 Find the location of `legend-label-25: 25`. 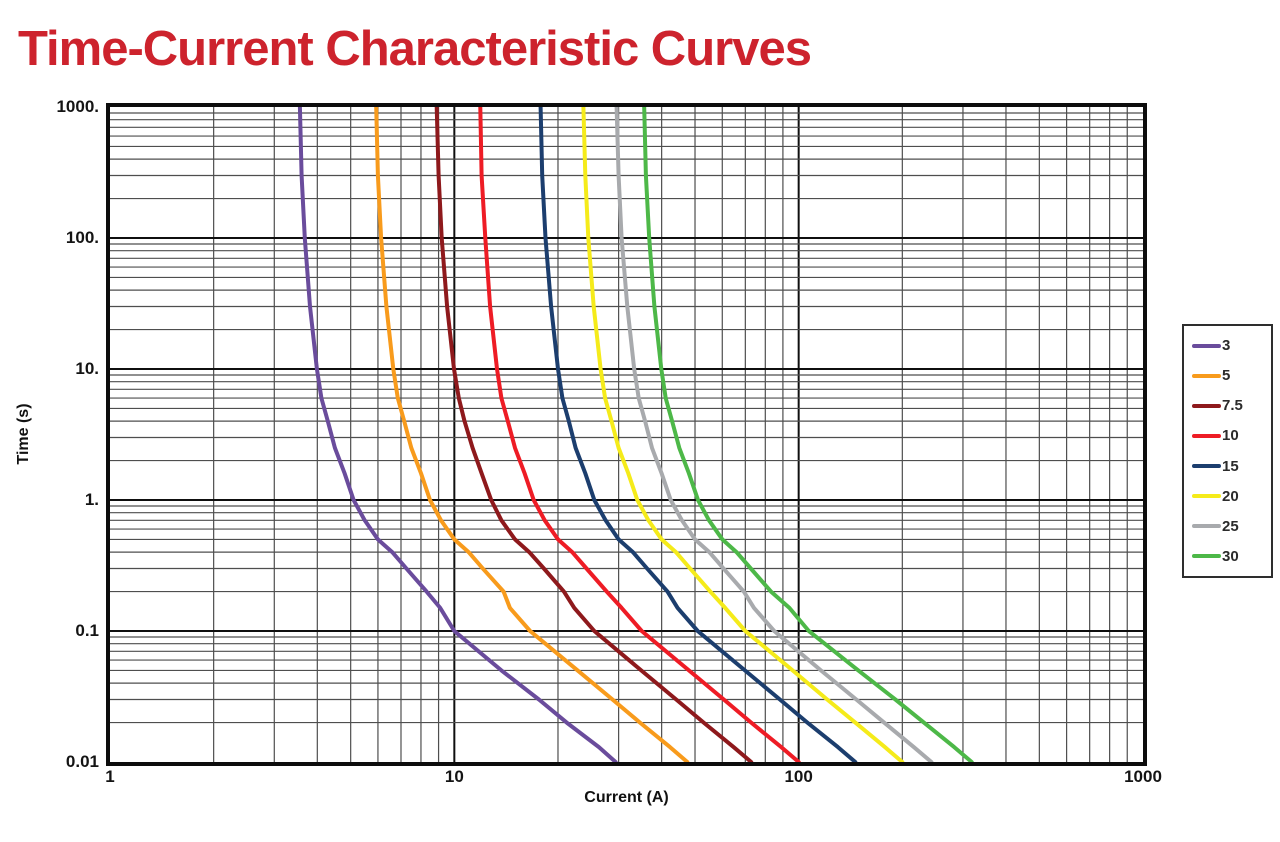

legend-label-25: 25 is located at coordinates (1230, 526).